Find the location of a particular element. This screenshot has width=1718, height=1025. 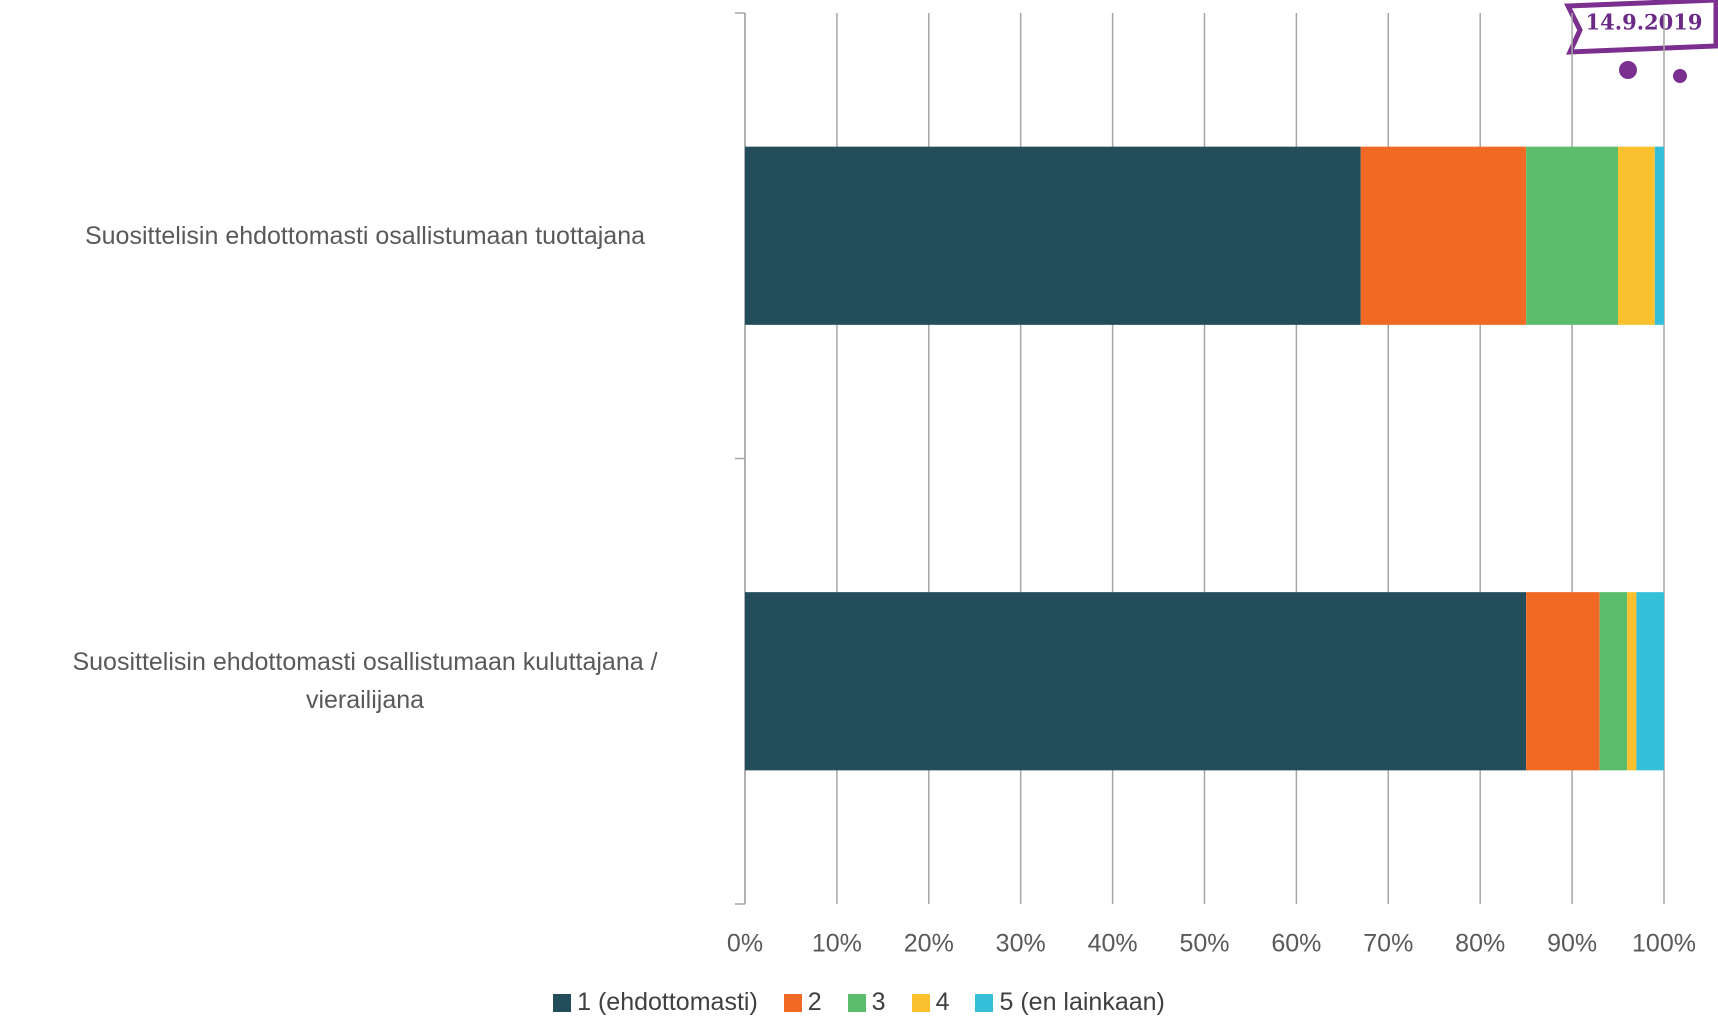

legend-label: 3 is located at coordinates (878, 1002).